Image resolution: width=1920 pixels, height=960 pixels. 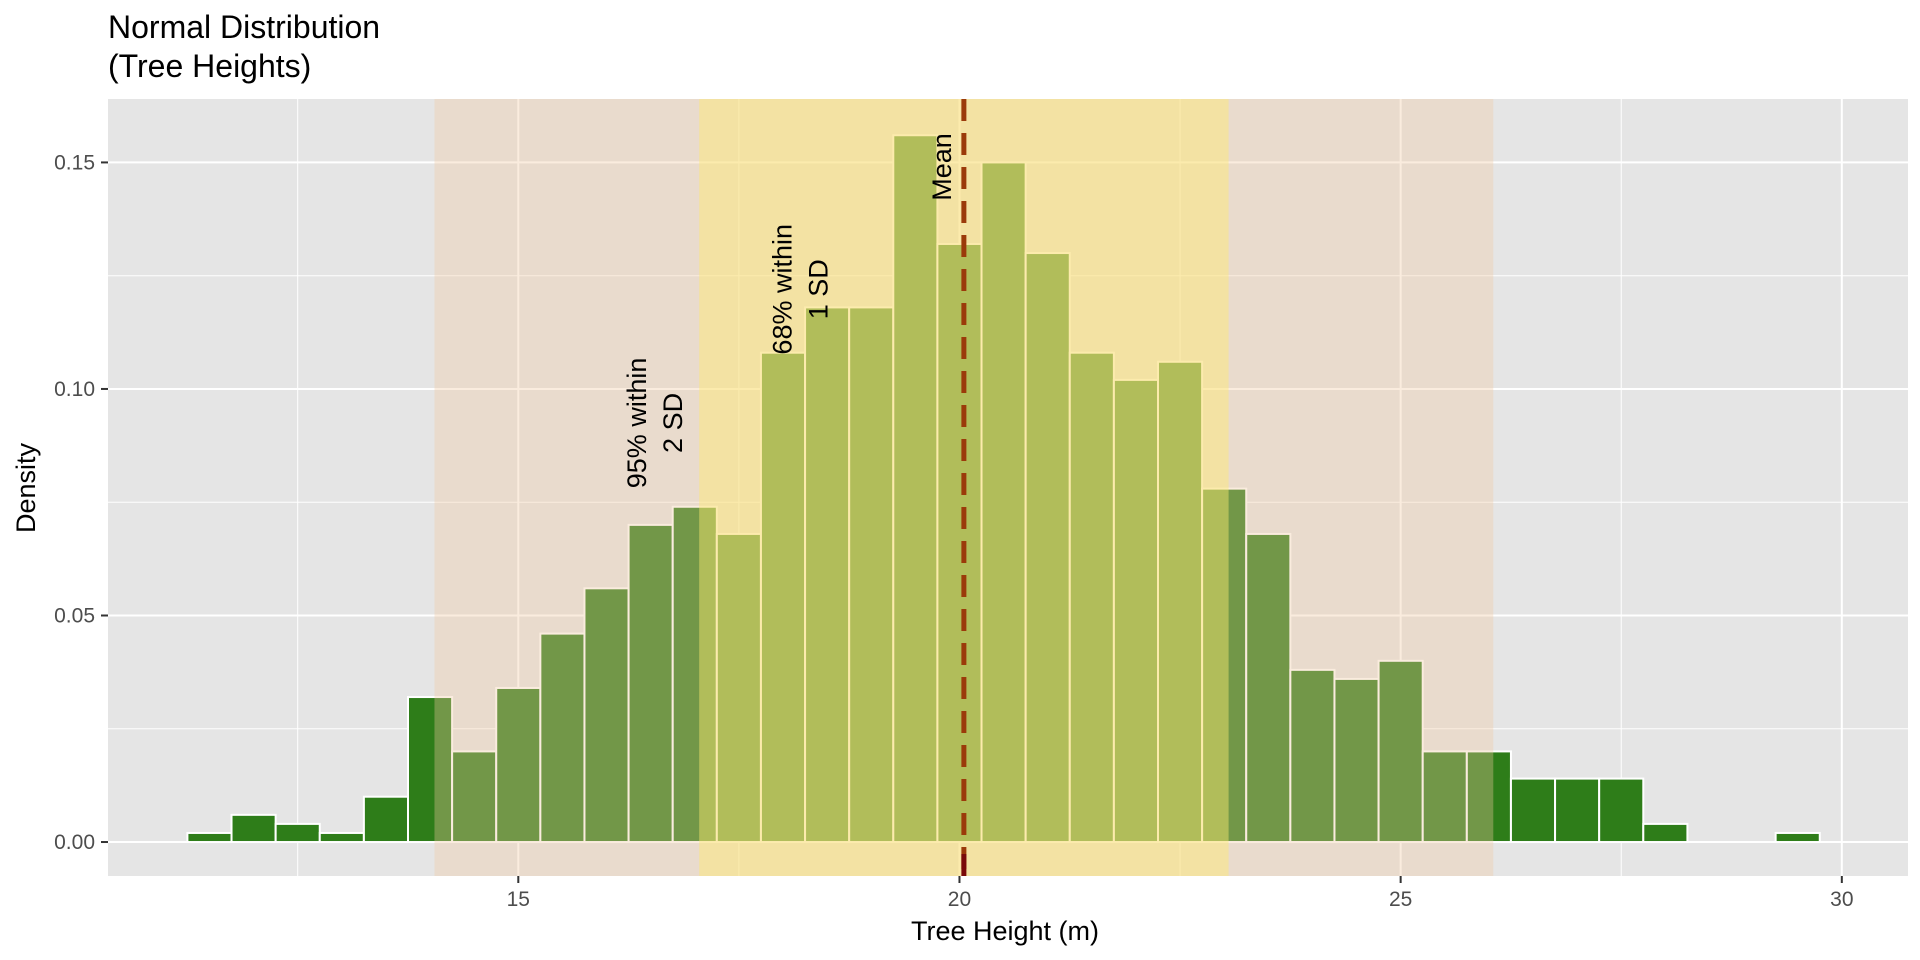 I want to click on annotation-text: 2 SD, so click(x=673, y=423).